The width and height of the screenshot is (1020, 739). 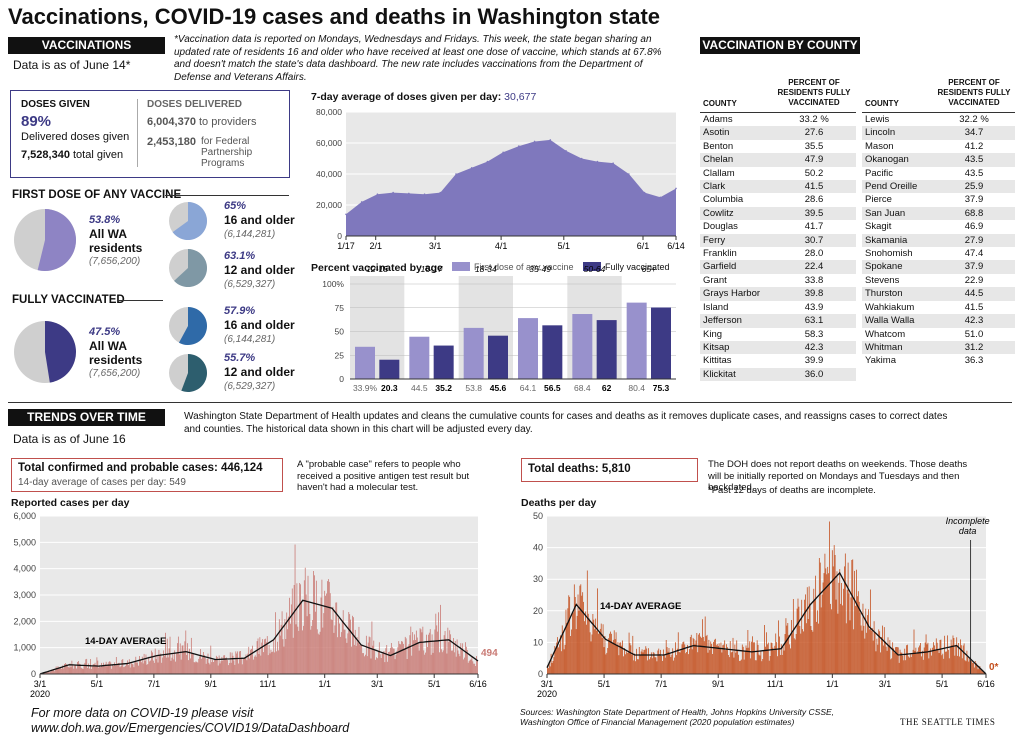 What do you see at coordinates (885, 684) in the screenshot?
I see `deaths-x-tick: 3/1` at bounding box center [885, 684].